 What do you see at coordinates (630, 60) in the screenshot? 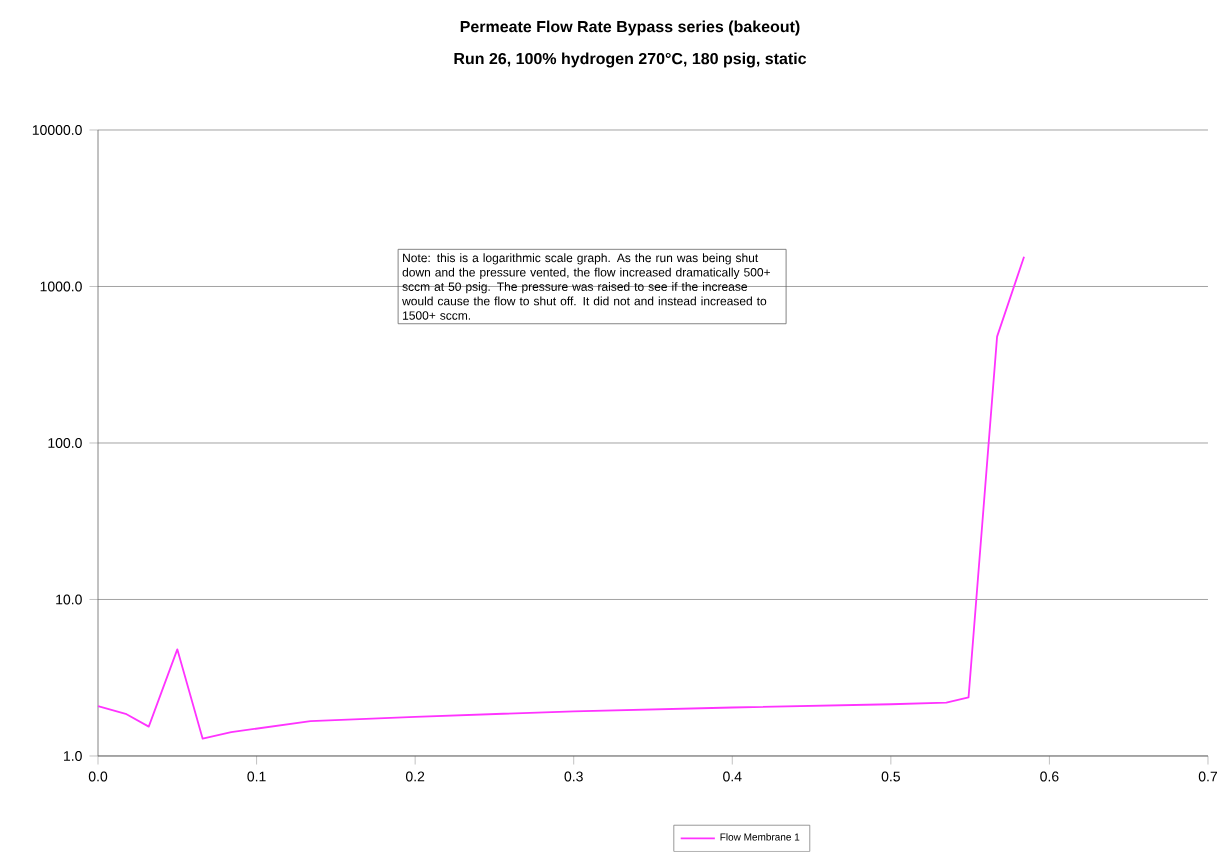
I see `chart-subtitle: Run 26, 100% hydrogen 270°C, 180 psig, static` at bounding box center [630, 60].